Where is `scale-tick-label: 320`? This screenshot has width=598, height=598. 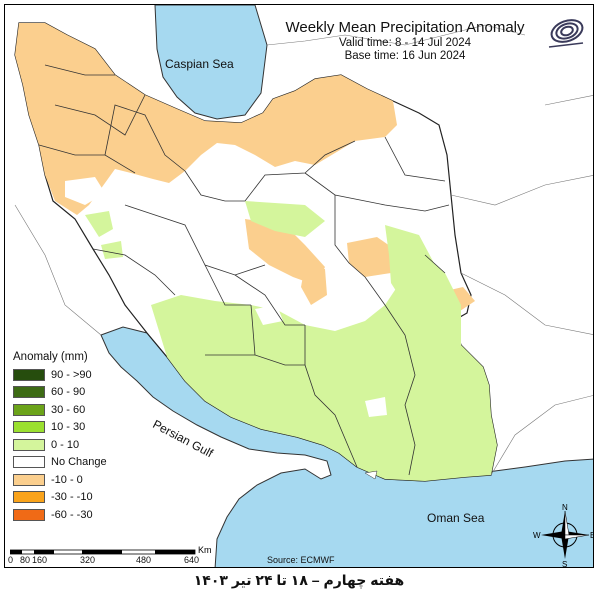
scale-tick-label: 320 is located at coordinates (88, 560).